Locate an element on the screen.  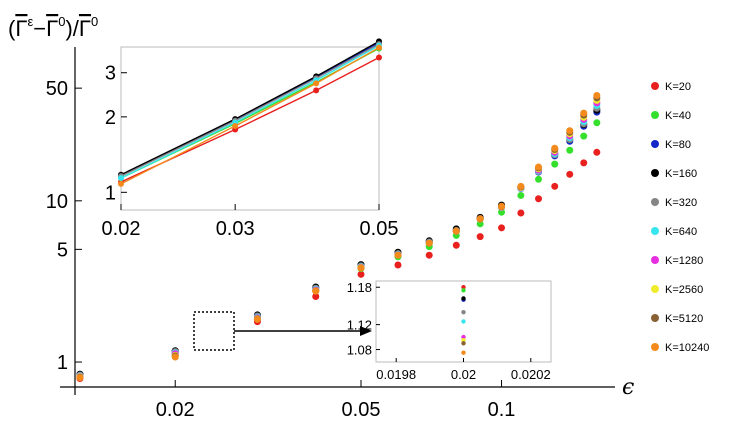
inset-zoom-points is located at coordinates (463, 320).